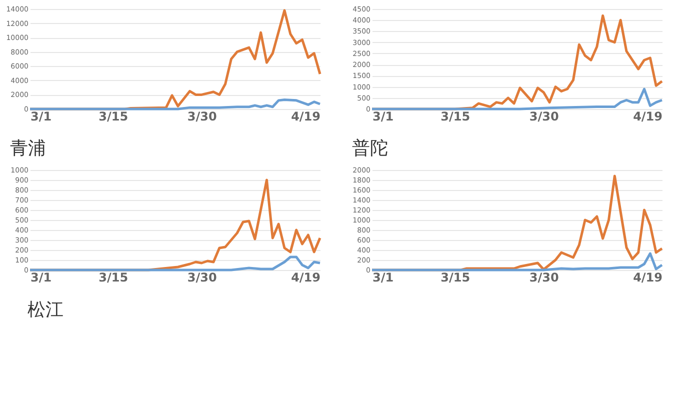  I want to click on chart-title: 普陀, so click(370, 148).